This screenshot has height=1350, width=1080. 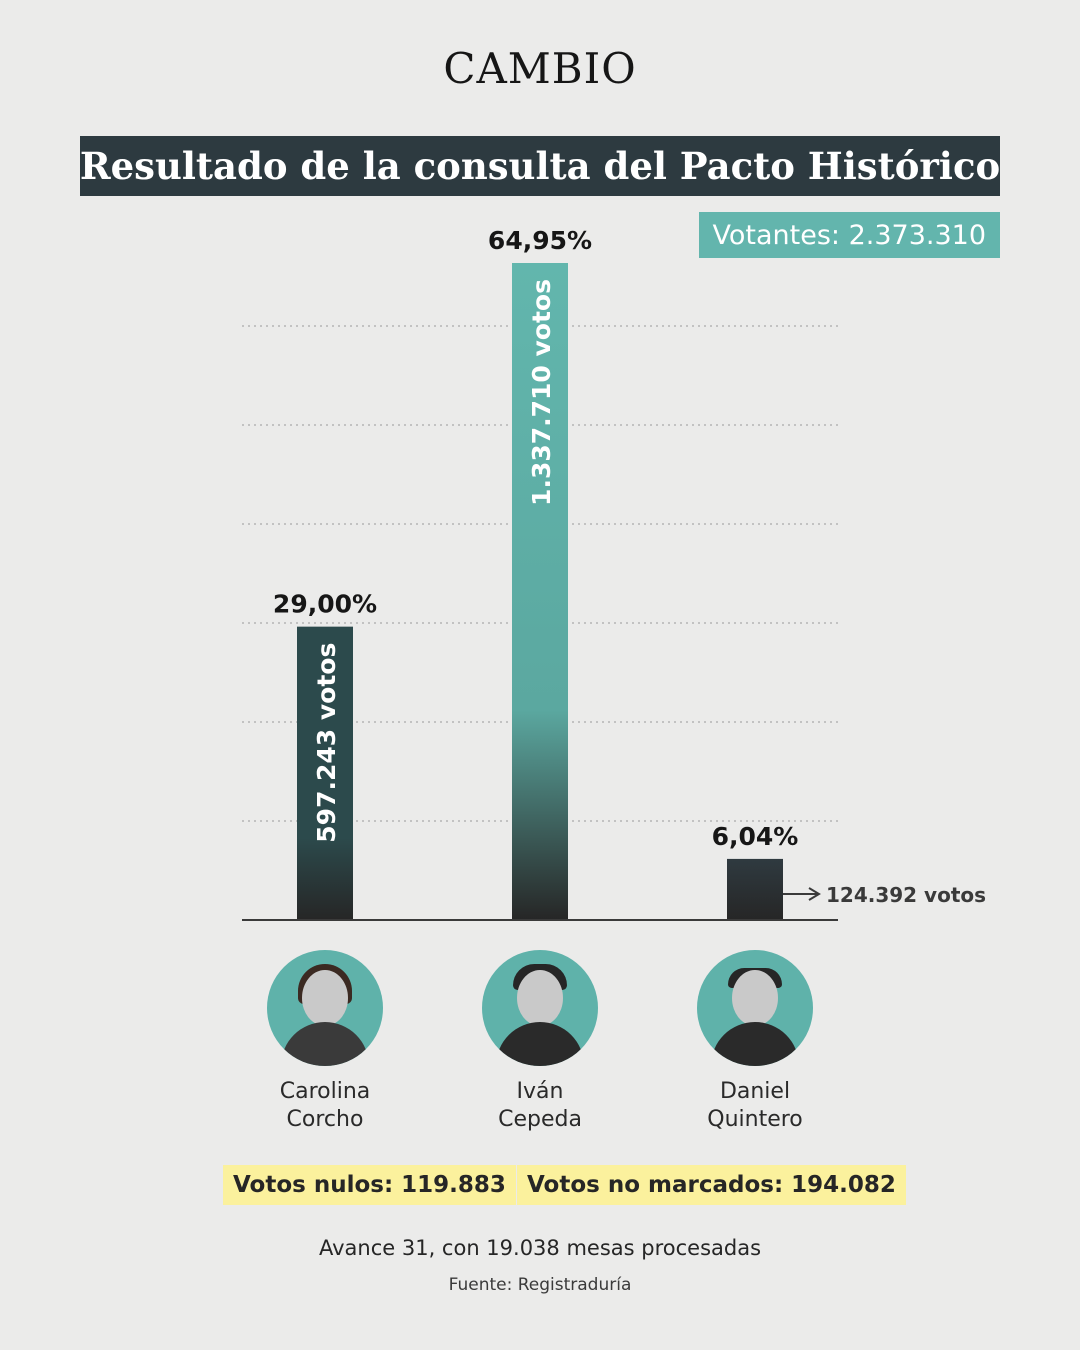 I want to click on bar-carolina-corcho, so click(x=325, y=773).